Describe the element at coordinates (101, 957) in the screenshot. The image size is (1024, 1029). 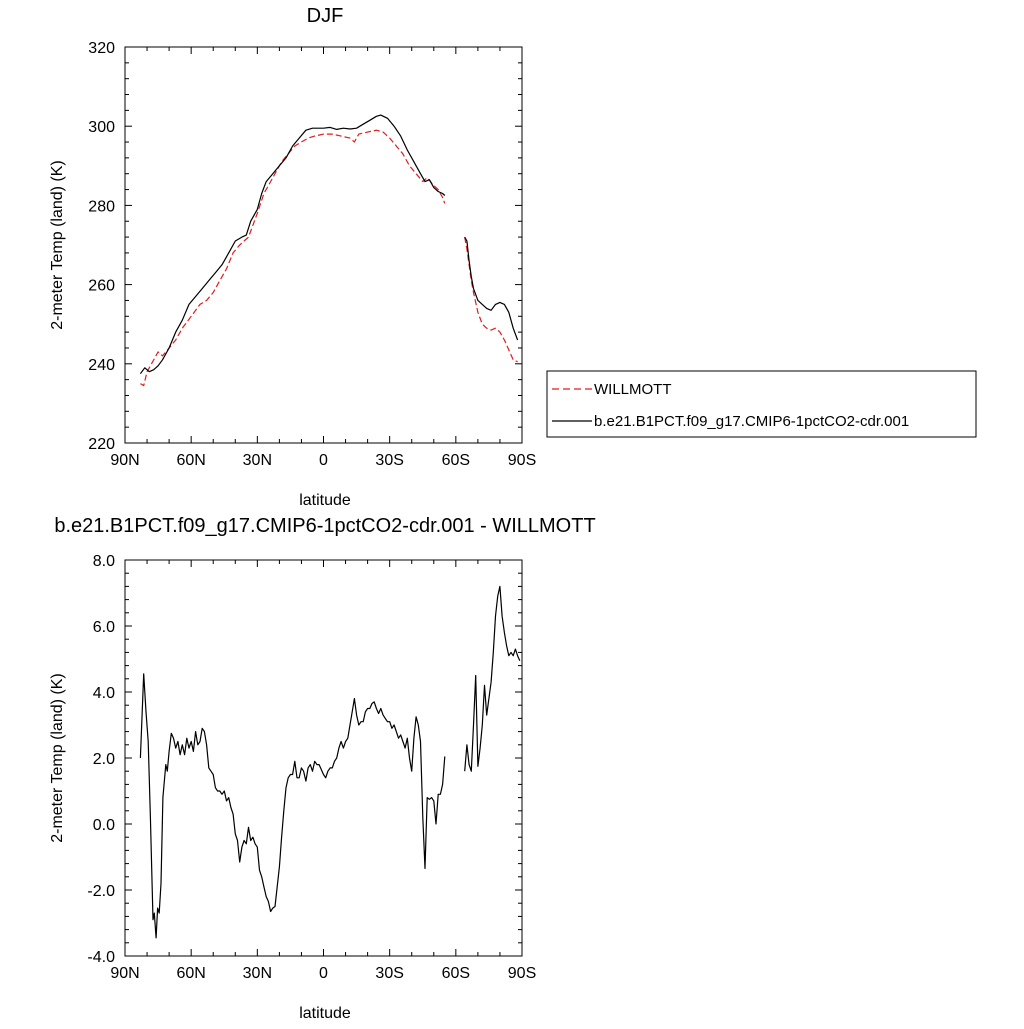
I see `y-tick-label: -4.0` at that location.